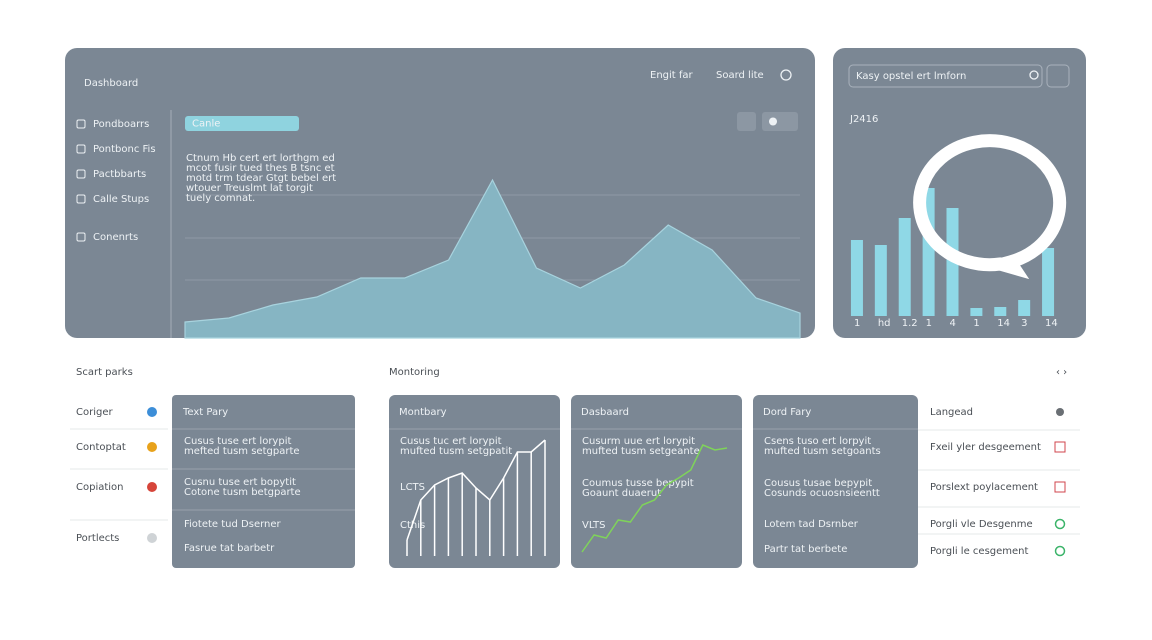 The width and height of the screenshot is (1152, 640). I want to click on text-card, so click(263, 481).